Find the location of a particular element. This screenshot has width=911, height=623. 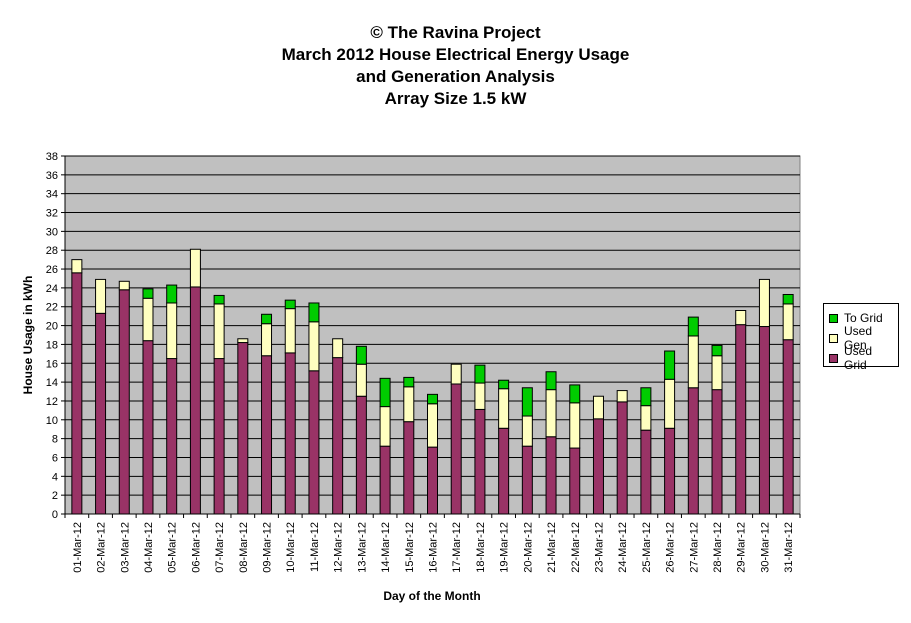

y-tick-label: 28 is located at coordinates (52, 251).